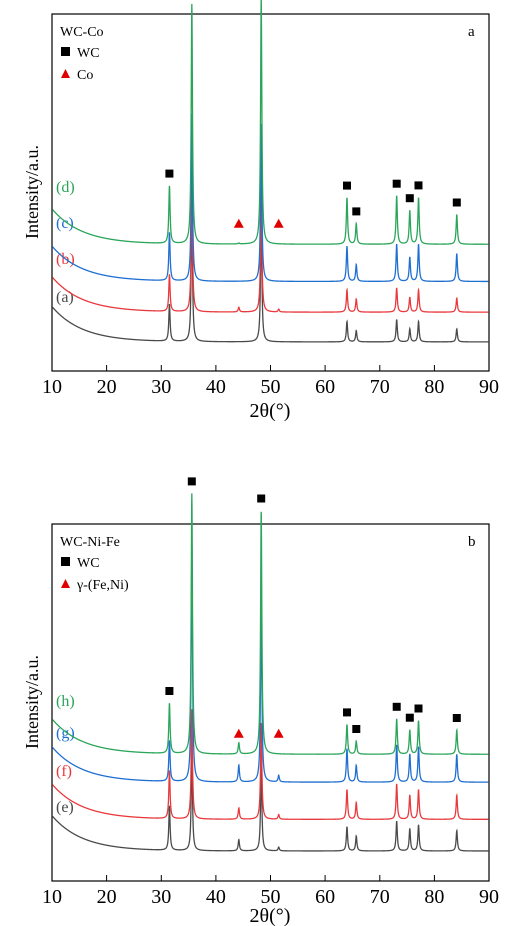 The image size is (507, 926). What do you see at coordinates (270, 368) in the screenshot?
I see `panel-a-ticks` at bounding box center [270, 368].